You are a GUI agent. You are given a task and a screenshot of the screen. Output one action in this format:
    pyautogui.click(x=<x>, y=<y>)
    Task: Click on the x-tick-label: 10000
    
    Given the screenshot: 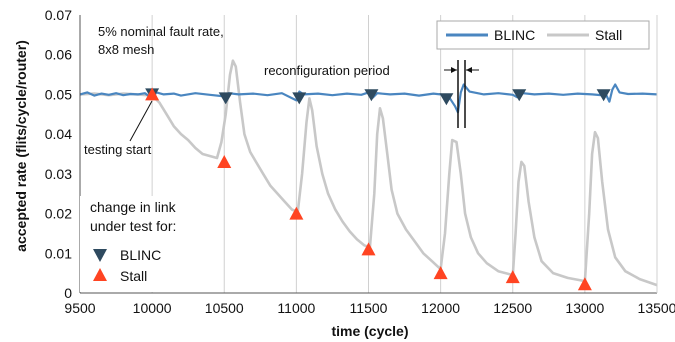 What is the action you would take?
    pyautogui.click(x=152, y=308)
    